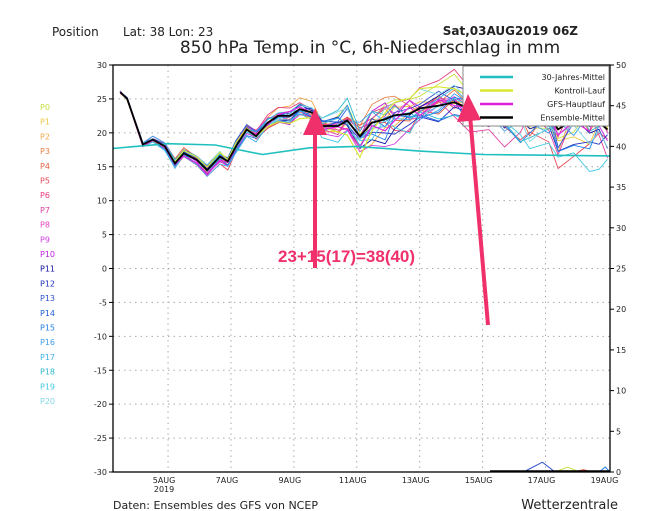  Describe the element at coordinates (47, 269) in the screenshot. I see `member-label-p11: P11` at that location.